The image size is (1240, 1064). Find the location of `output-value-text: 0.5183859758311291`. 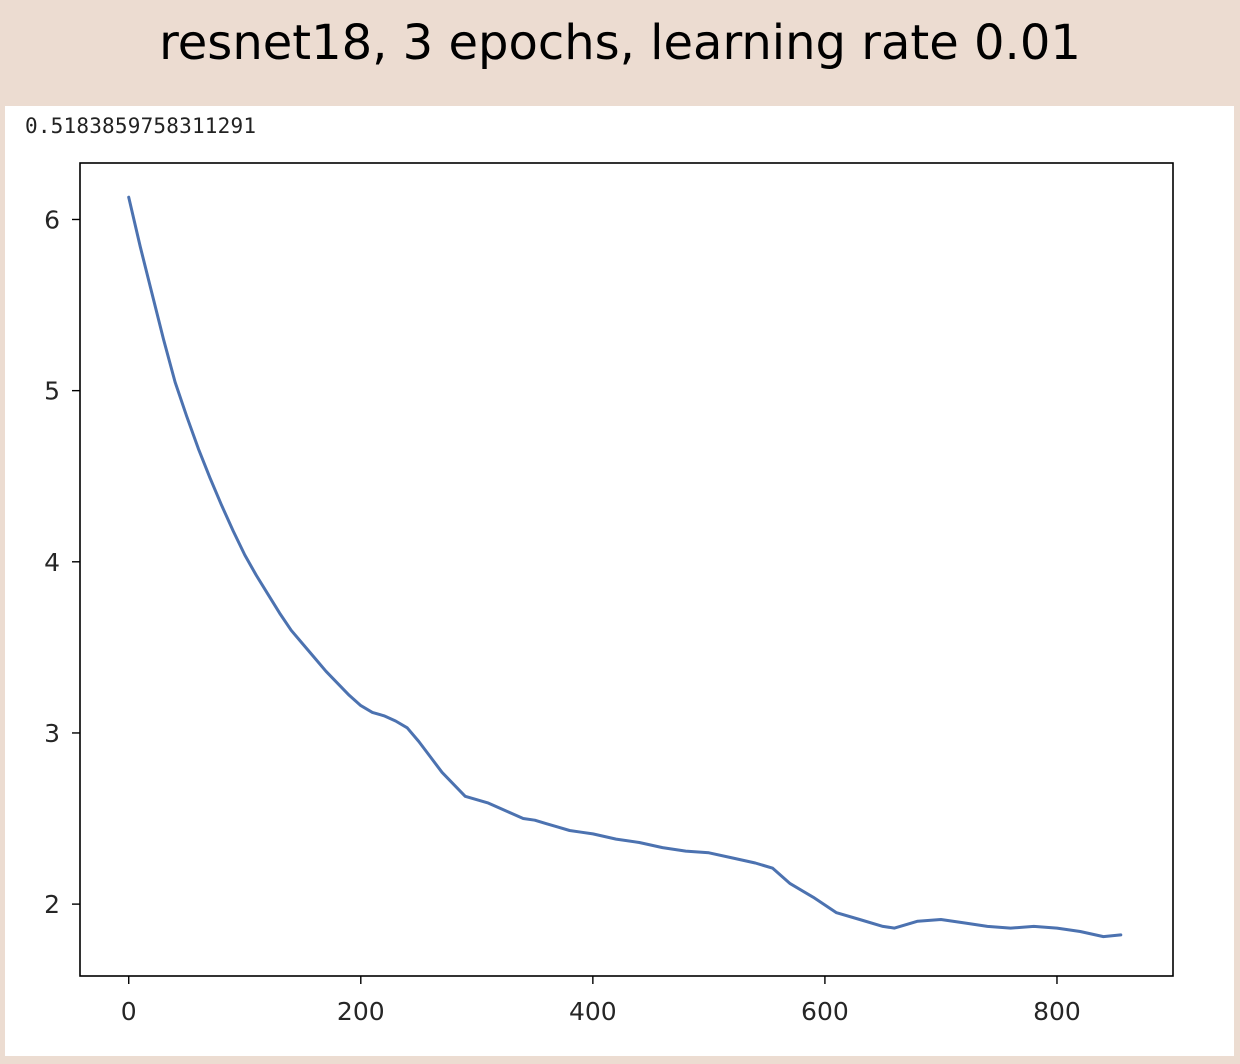

output-value-text: 0.5183859758311291 is located at coordinates (141, 126).